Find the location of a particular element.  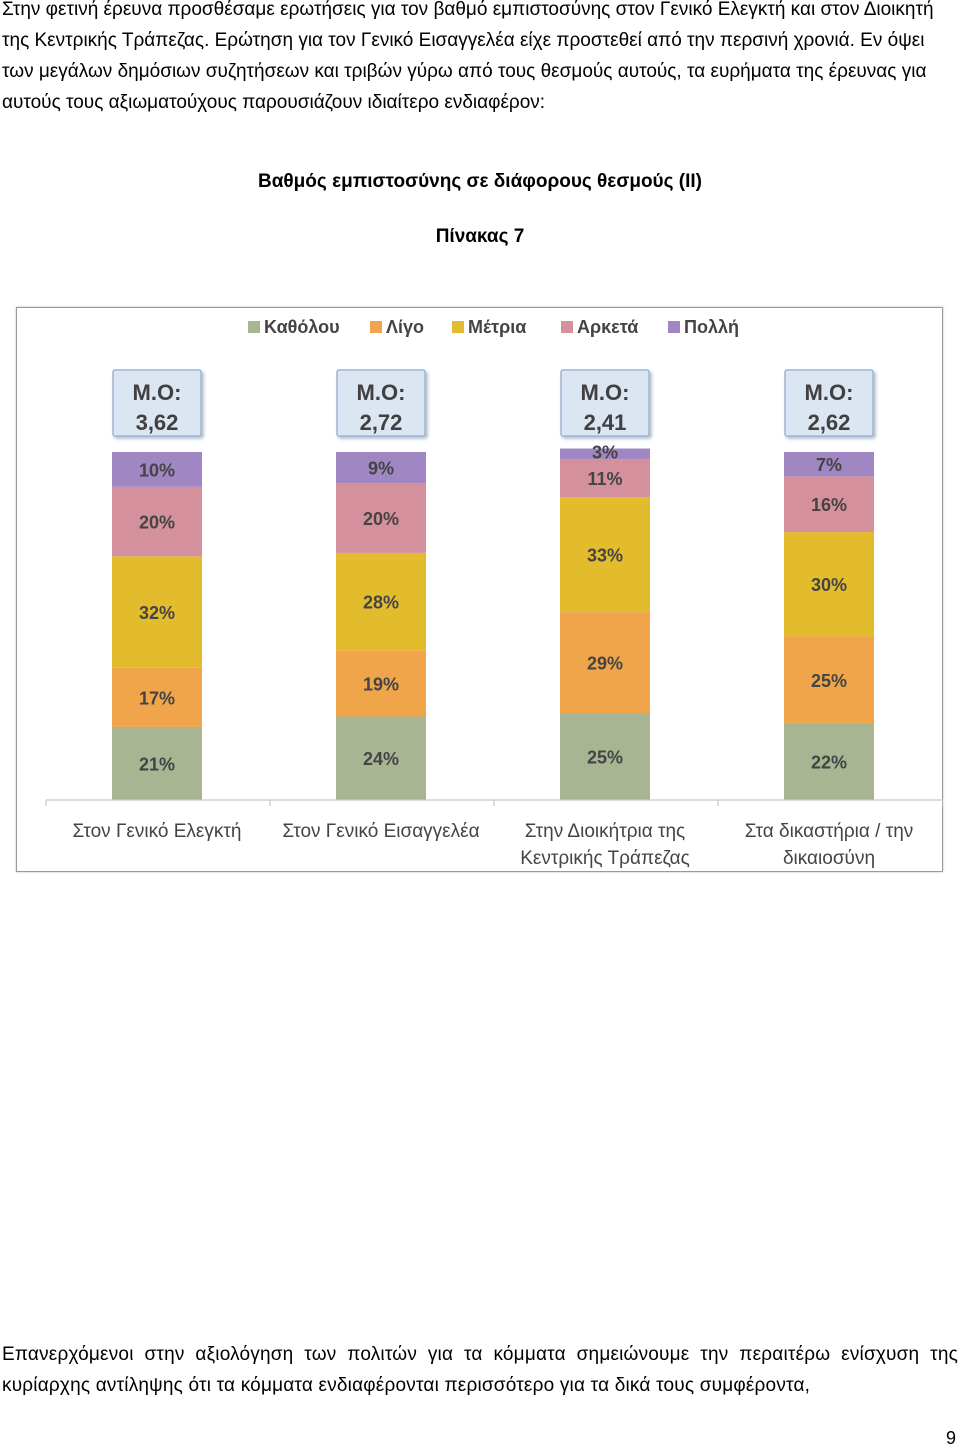

mean-value: 3,62 is located at coordinates (157, 422).